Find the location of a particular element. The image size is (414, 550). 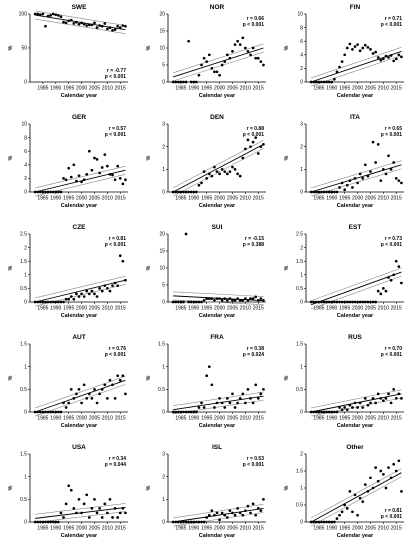

x-tick-label: 1990 is located at coordinates (193, 309).